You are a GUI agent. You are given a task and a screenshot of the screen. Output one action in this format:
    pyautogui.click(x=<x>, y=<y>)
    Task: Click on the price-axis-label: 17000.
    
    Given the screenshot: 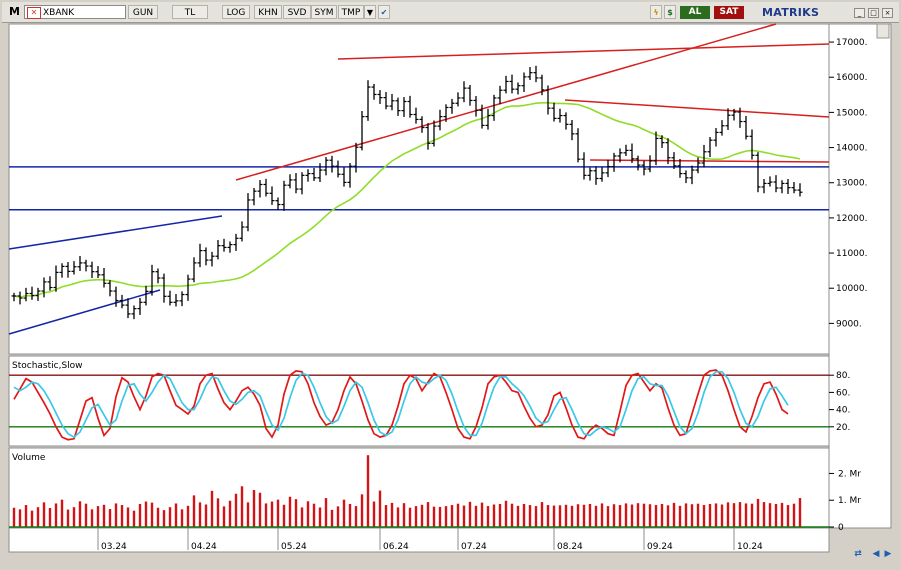 What is the action you would take?
    pyautogui.click(x=852, y=43)
    